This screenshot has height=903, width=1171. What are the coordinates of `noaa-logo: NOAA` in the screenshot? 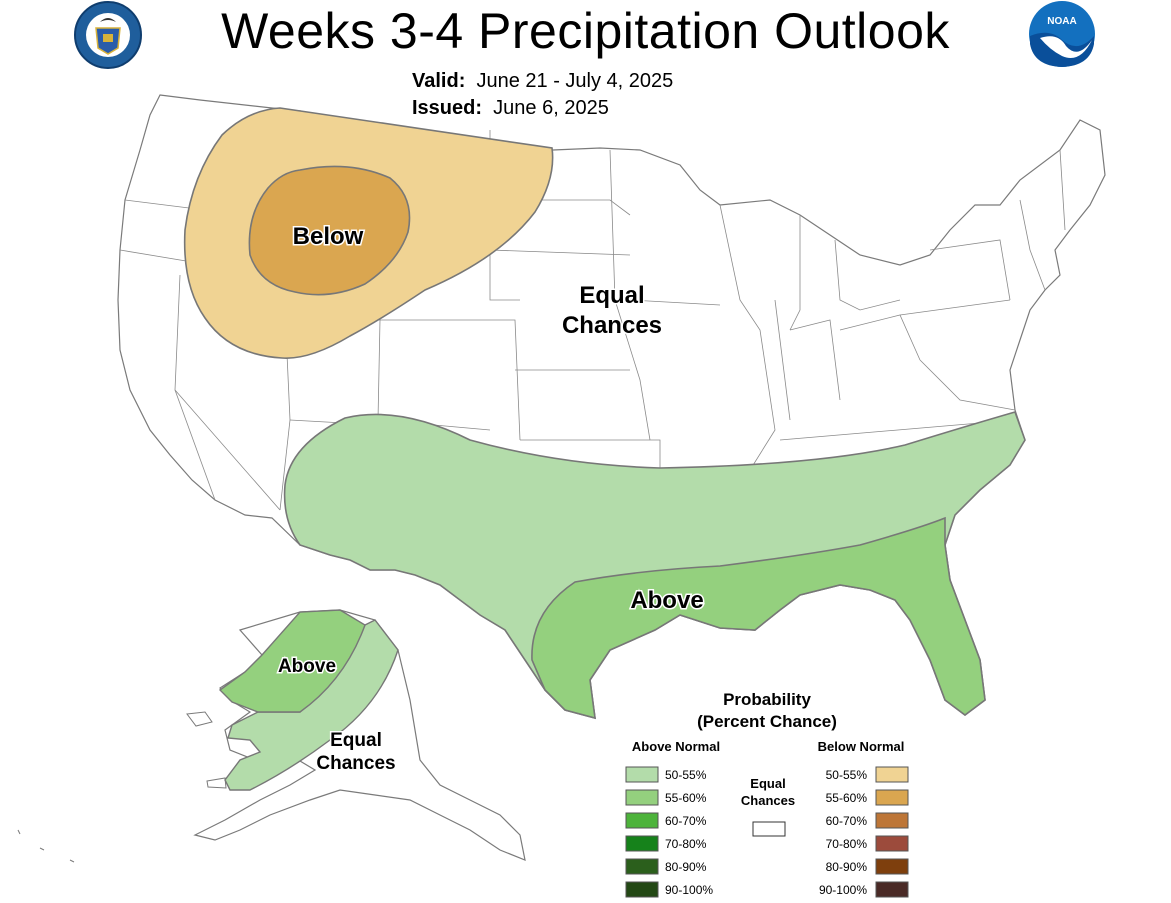 It's located at (1062, 34).